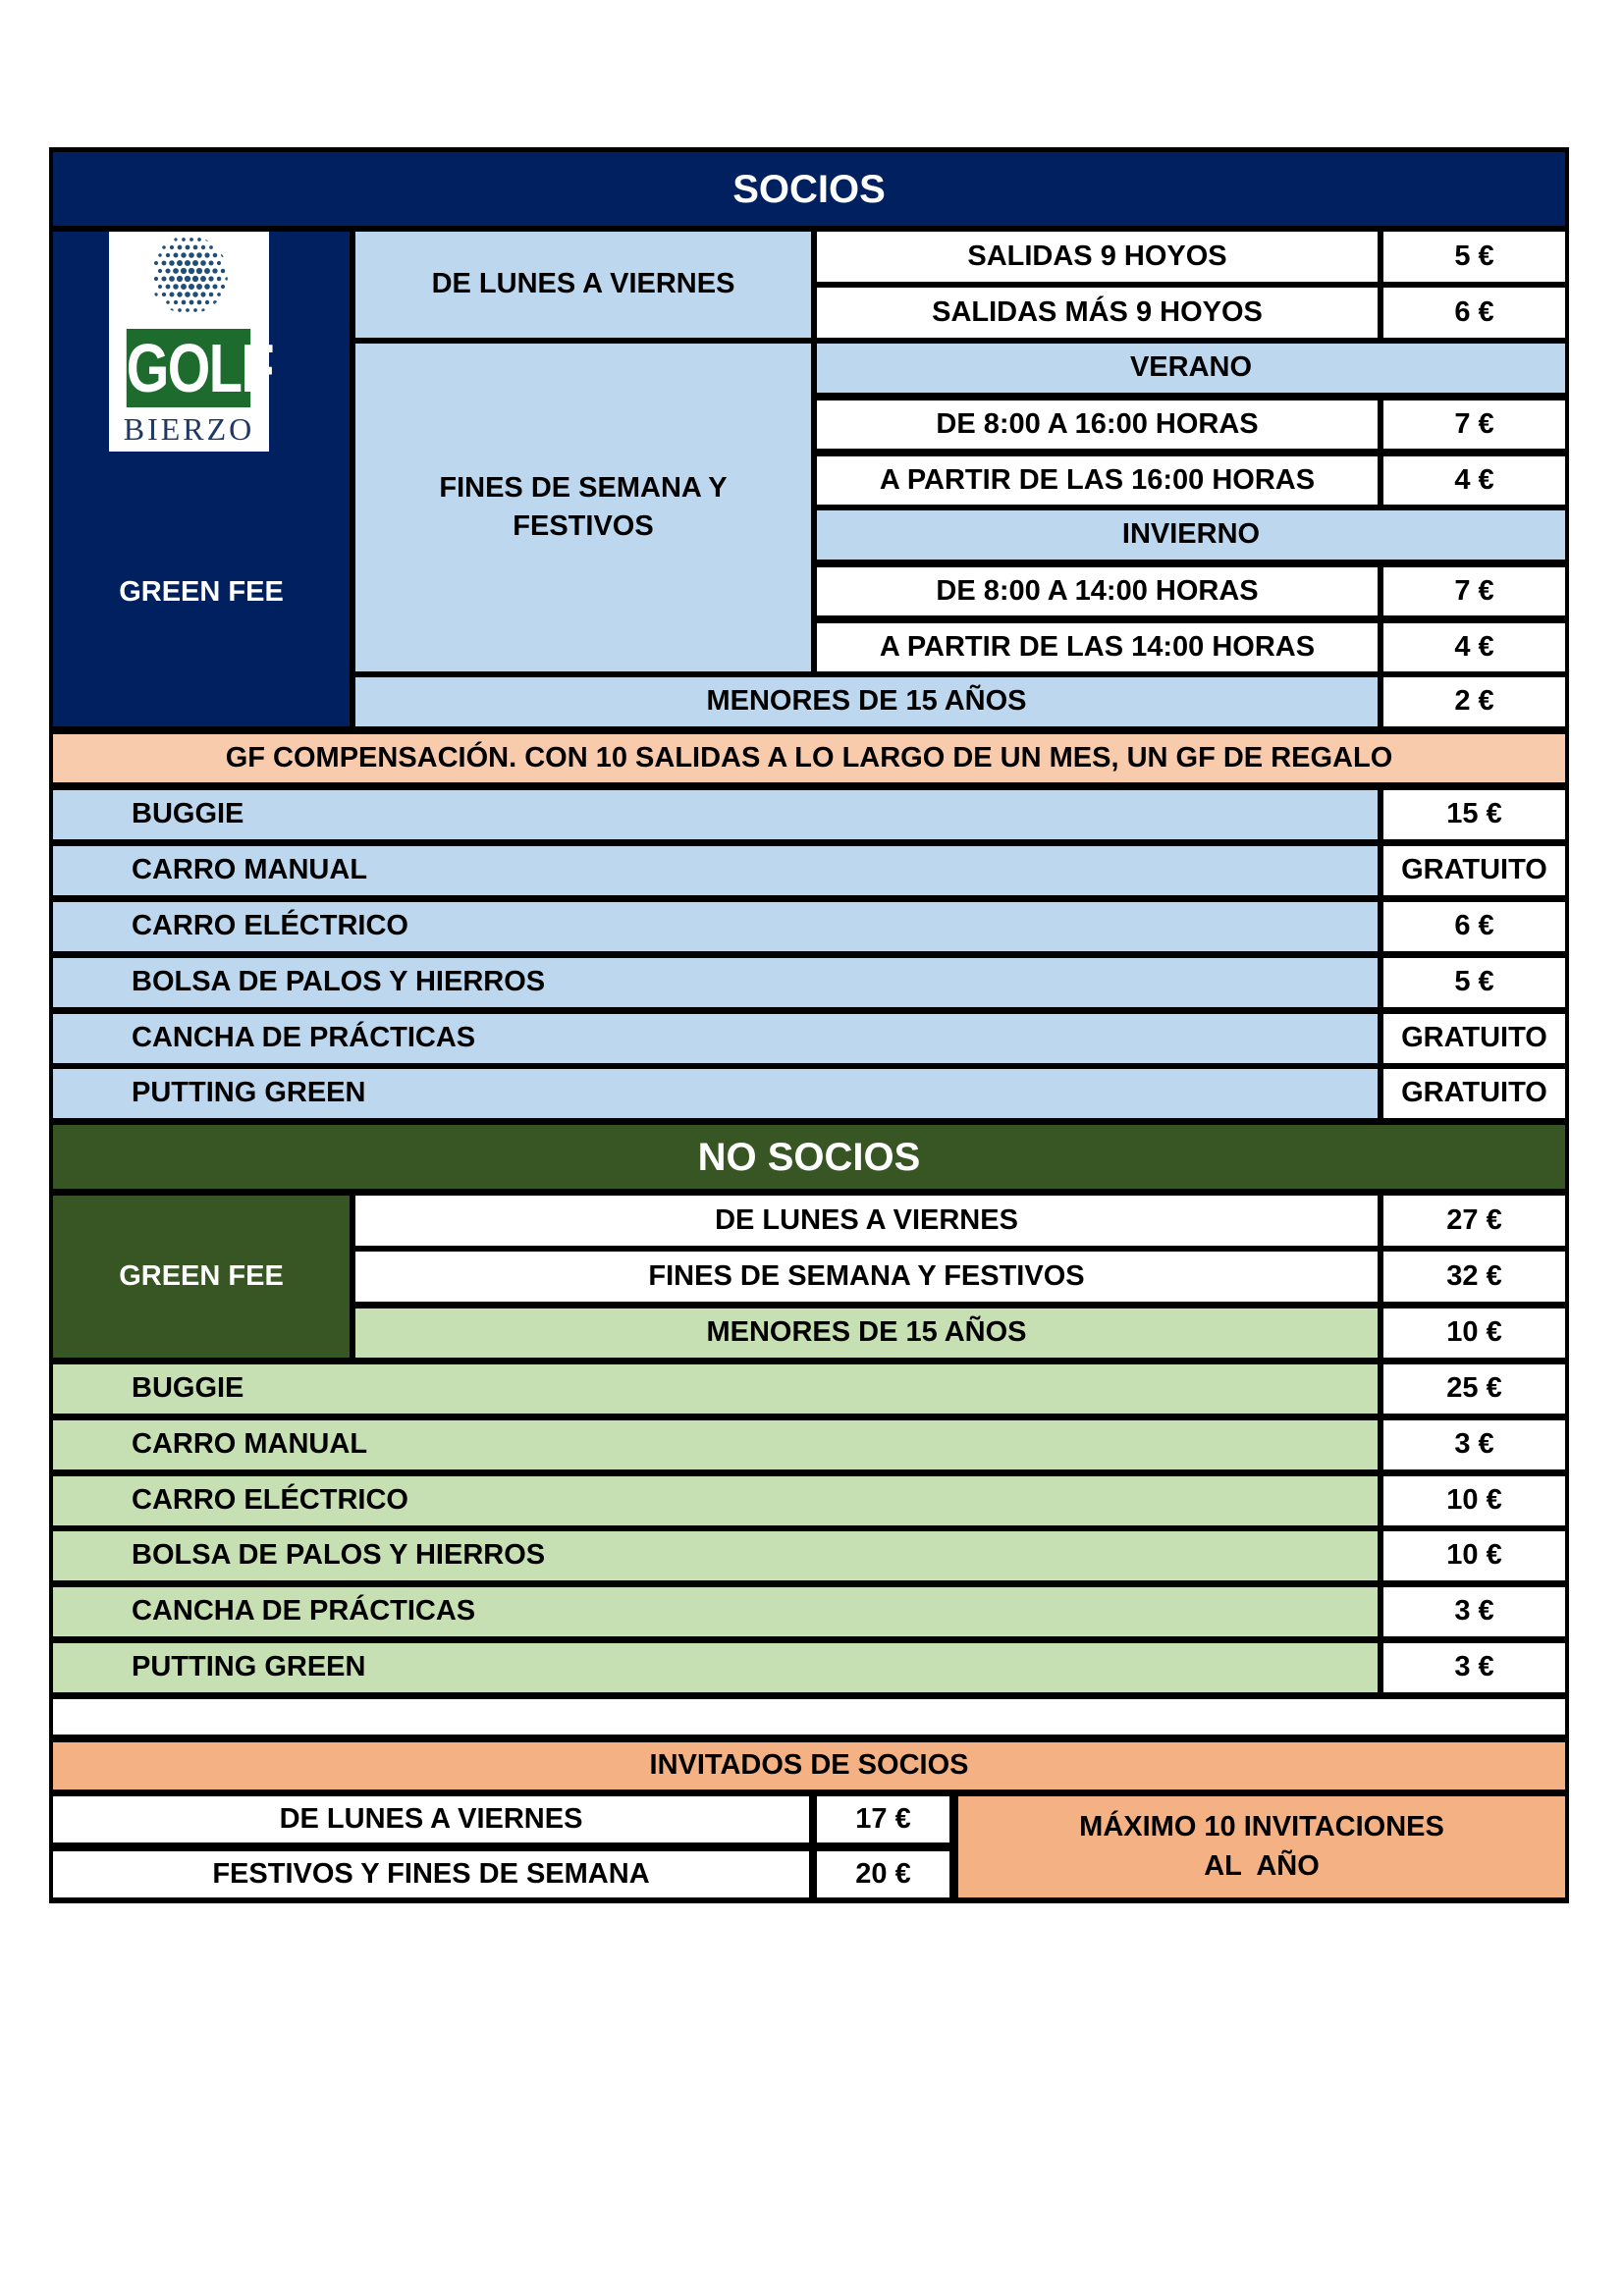 This screenshot has width=1624, height=2296. I want to click on logo-bierzo-text: BIERZO, so click(189, 429).